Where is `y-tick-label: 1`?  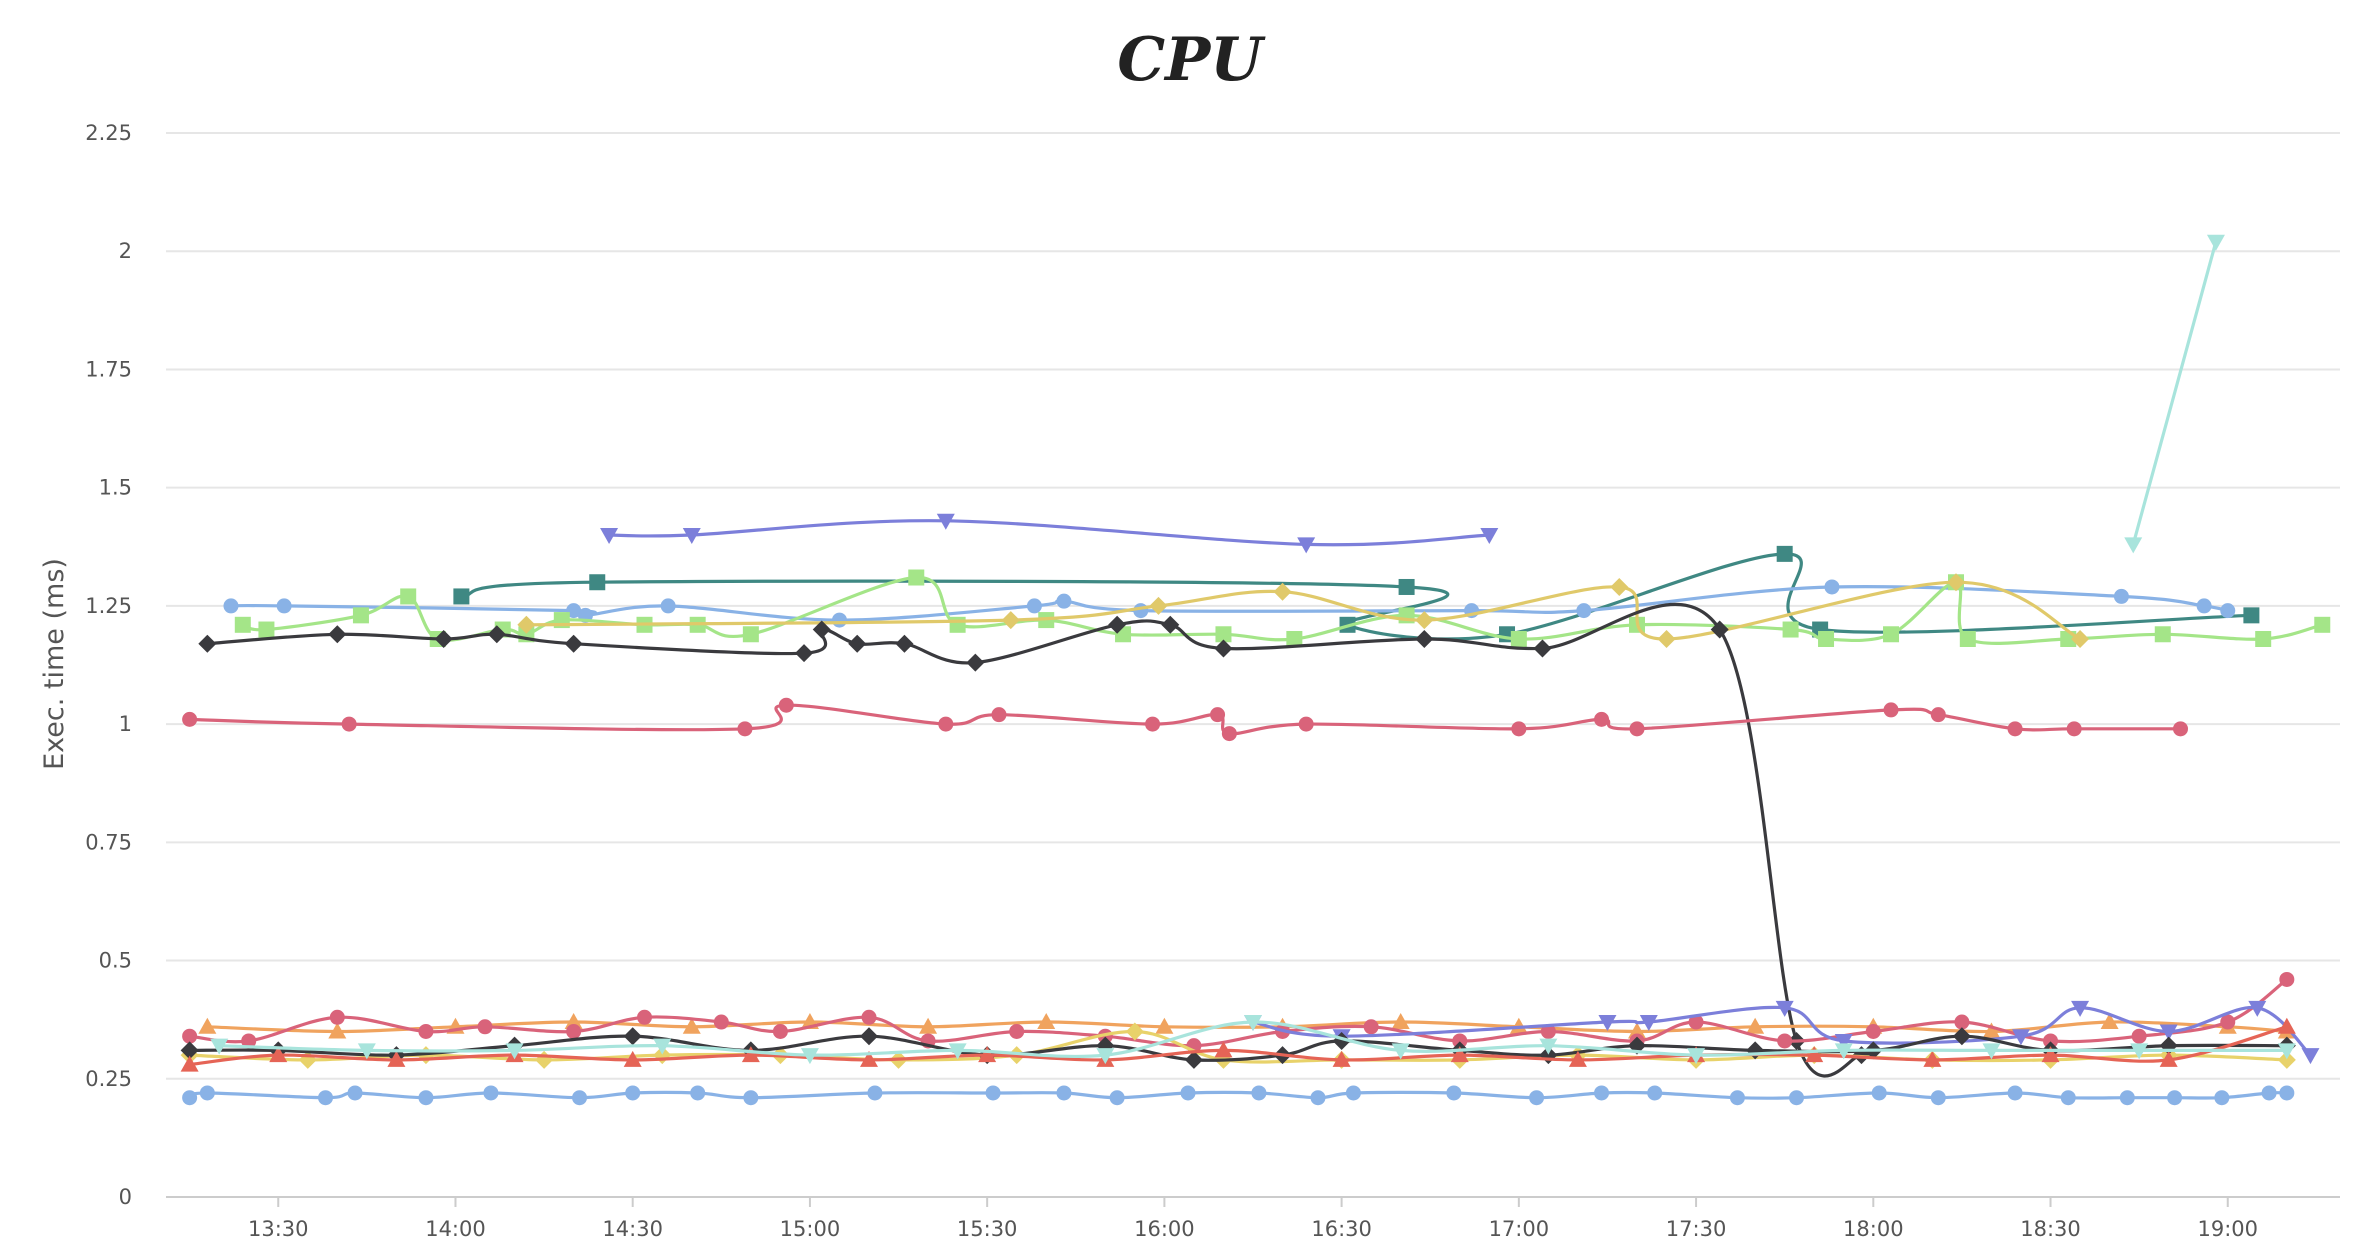 y-tick-label: 1 is located at coordinates (125, 724).